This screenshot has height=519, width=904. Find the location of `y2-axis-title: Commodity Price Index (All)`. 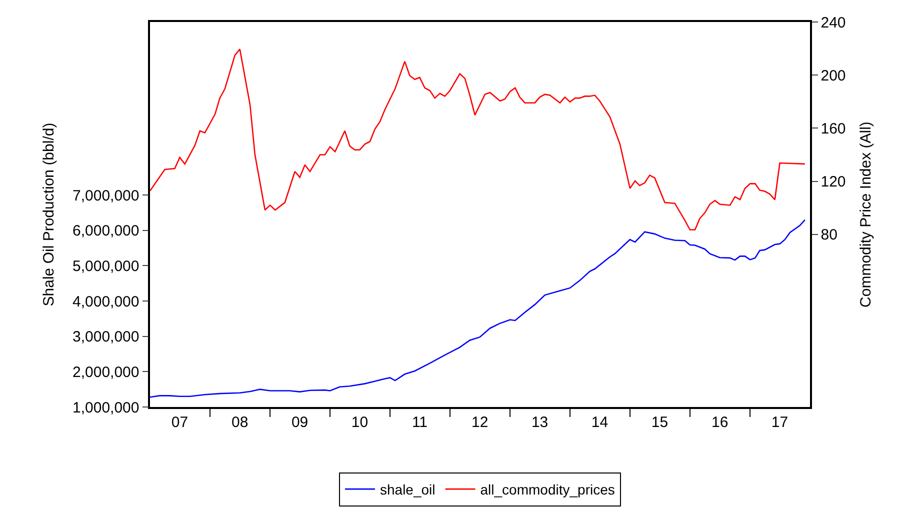

y2-axis-title: Commodity Price Index (All) is located at coordinates (865, 215).